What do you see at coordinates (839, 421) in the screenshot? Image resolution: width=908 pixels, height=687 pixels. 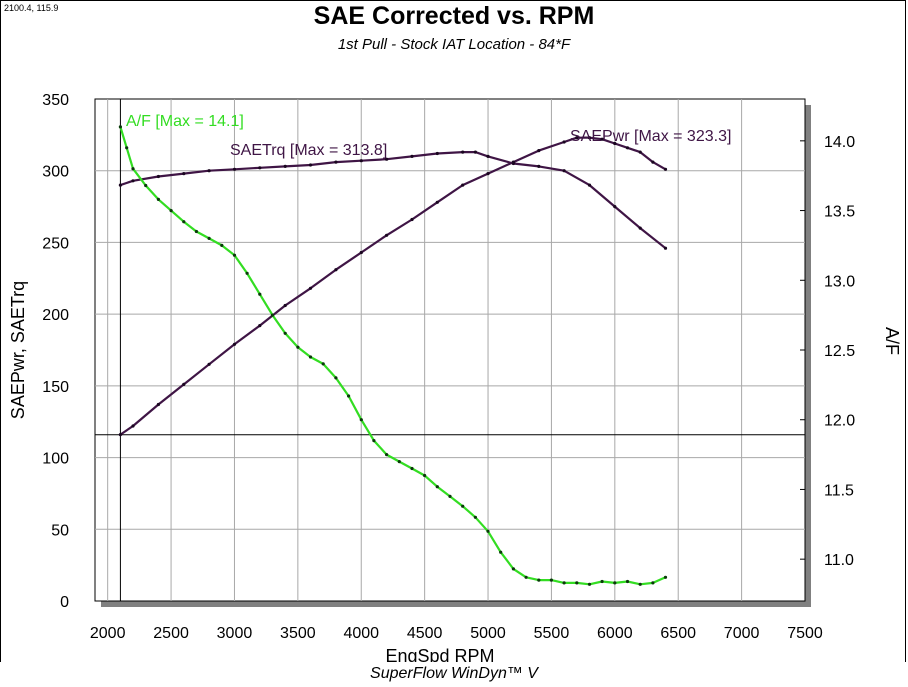 I see `y2-tick-label: 12.0` at bounding box center [839, 421].